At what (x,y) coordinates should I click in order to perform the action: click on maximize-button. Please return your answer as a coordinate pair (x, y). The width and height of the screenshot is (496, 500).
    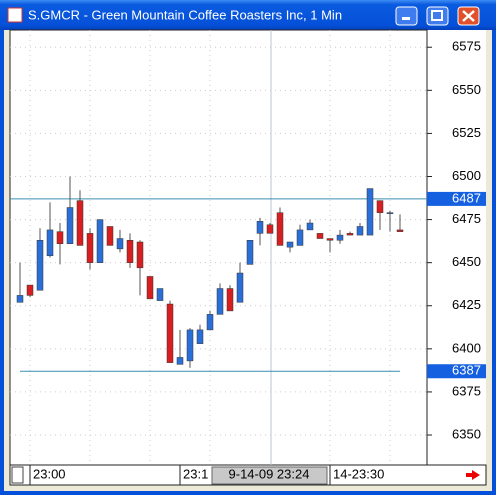
    Looking at the image, I should click on (437, 16).